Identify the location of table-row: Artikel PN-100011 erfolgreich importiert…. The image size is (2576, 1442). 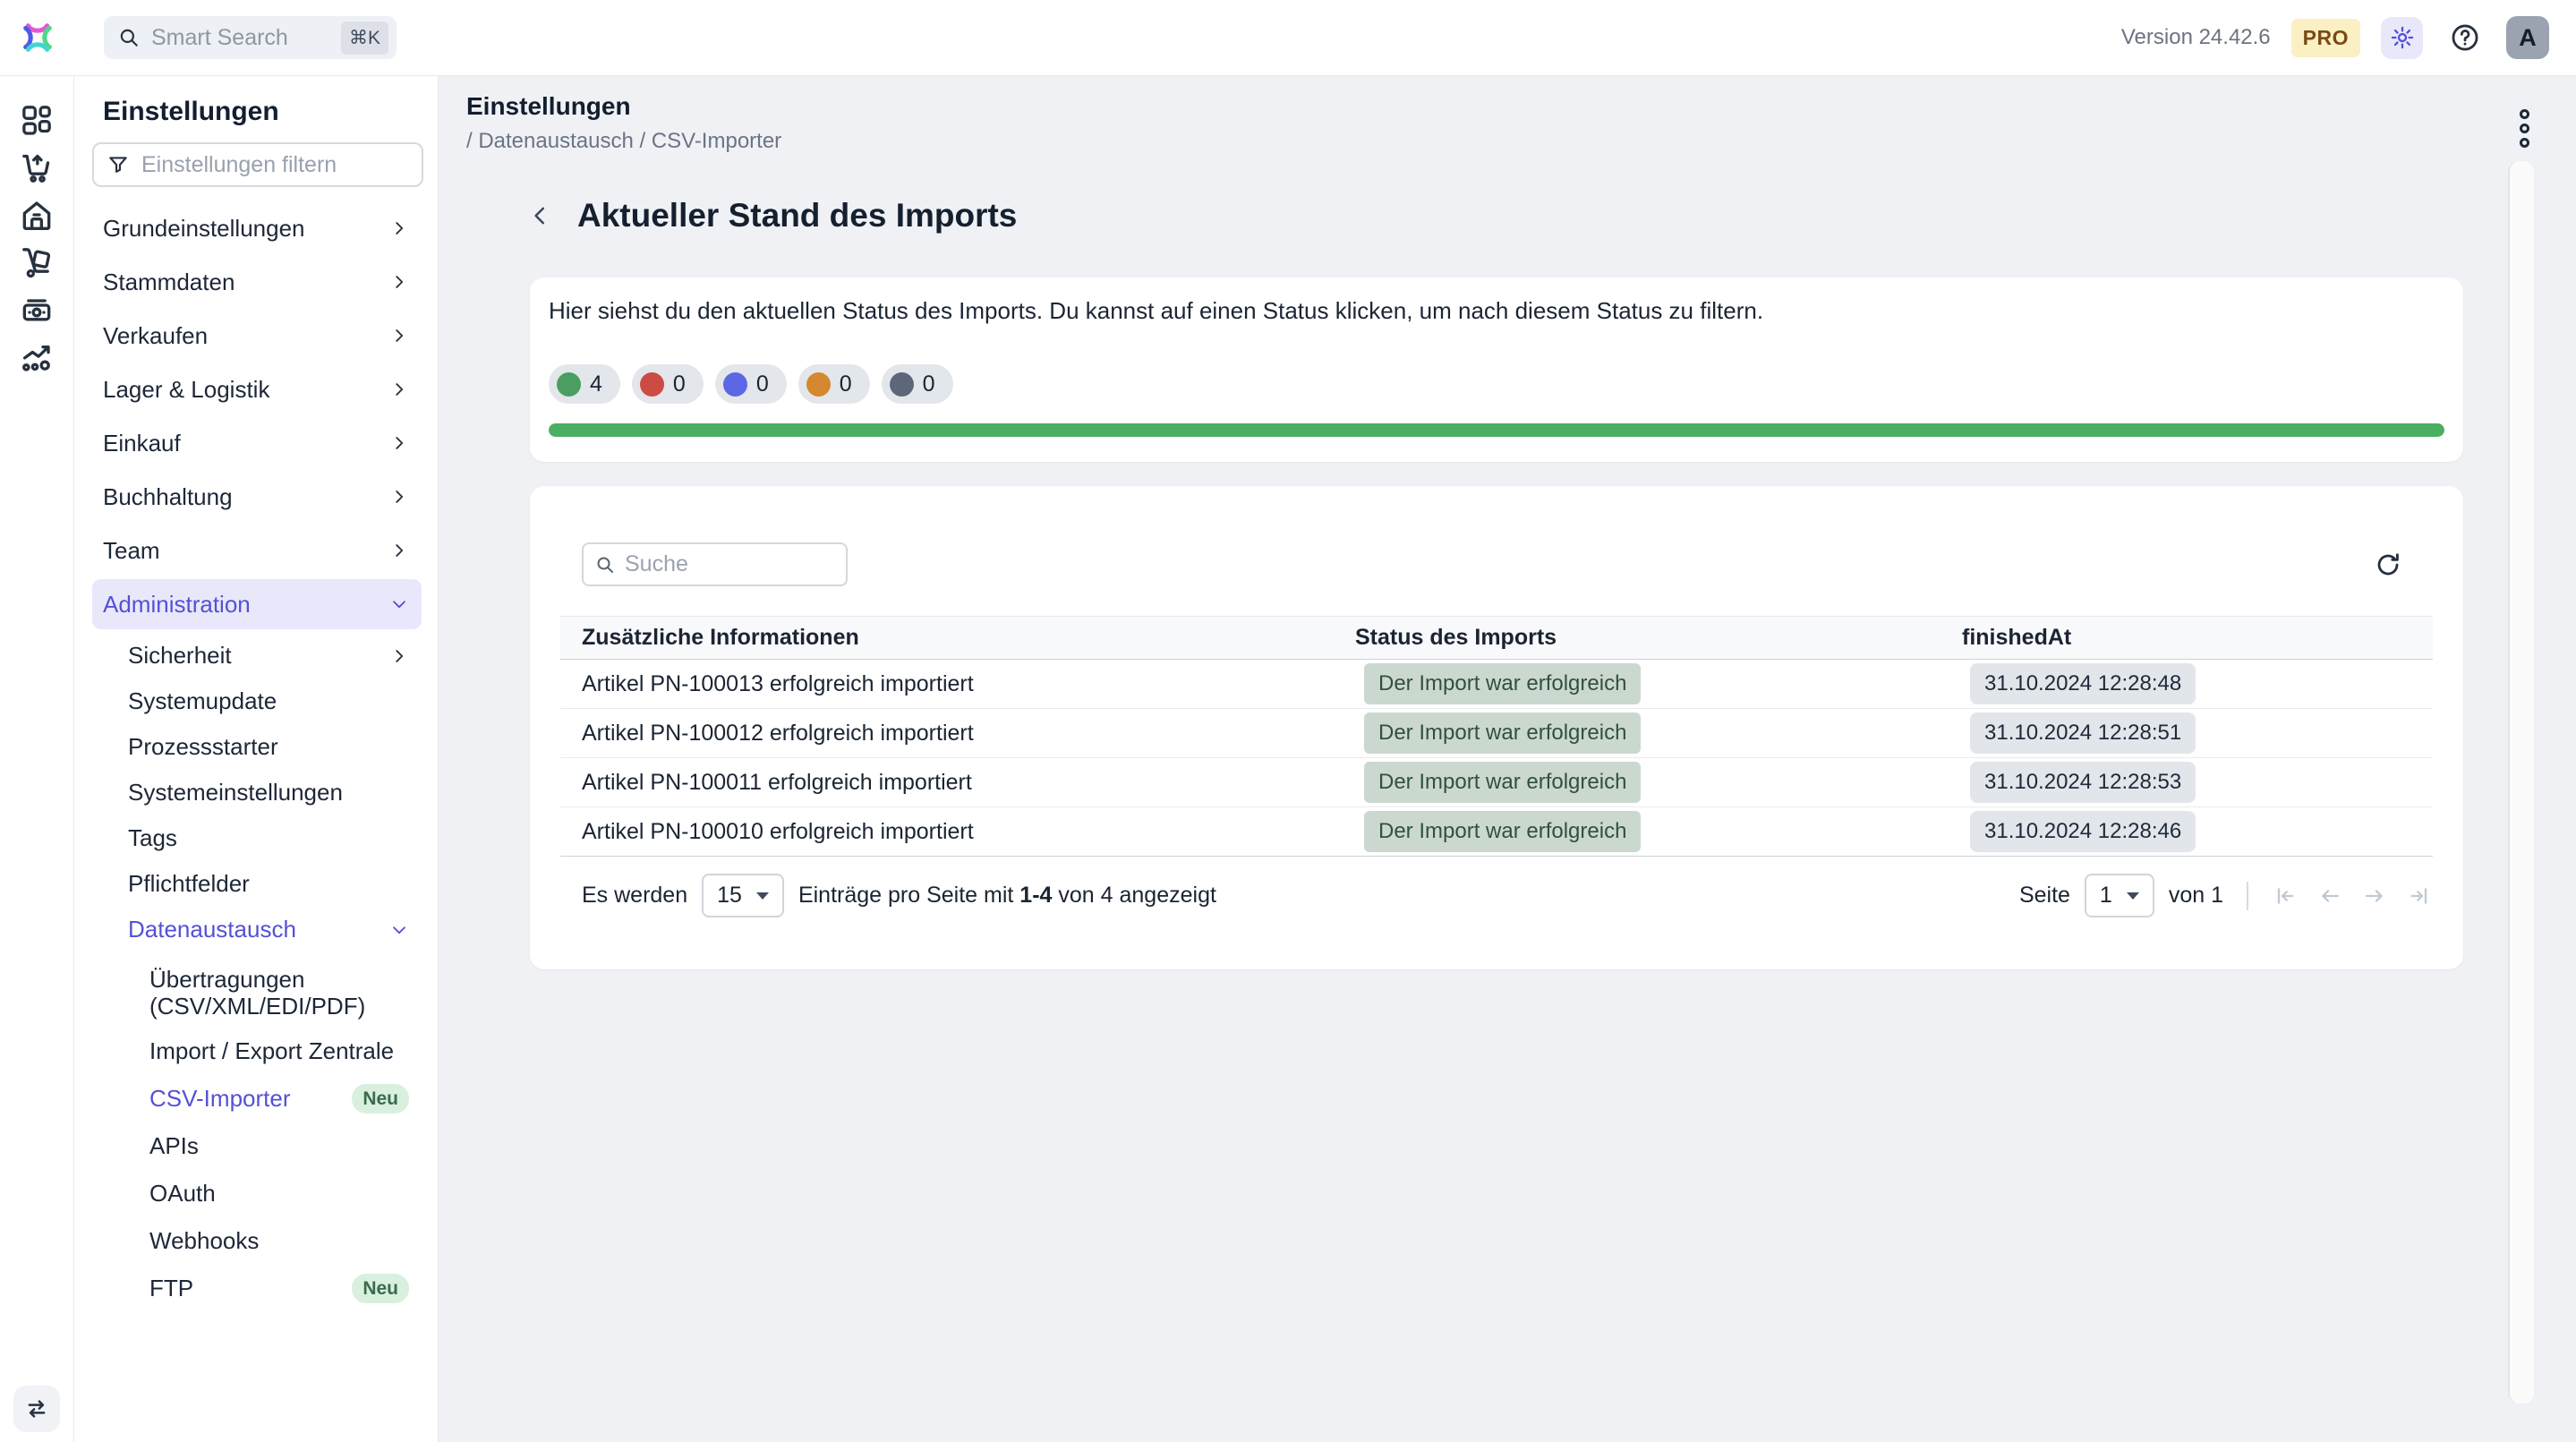
(1496, 782).